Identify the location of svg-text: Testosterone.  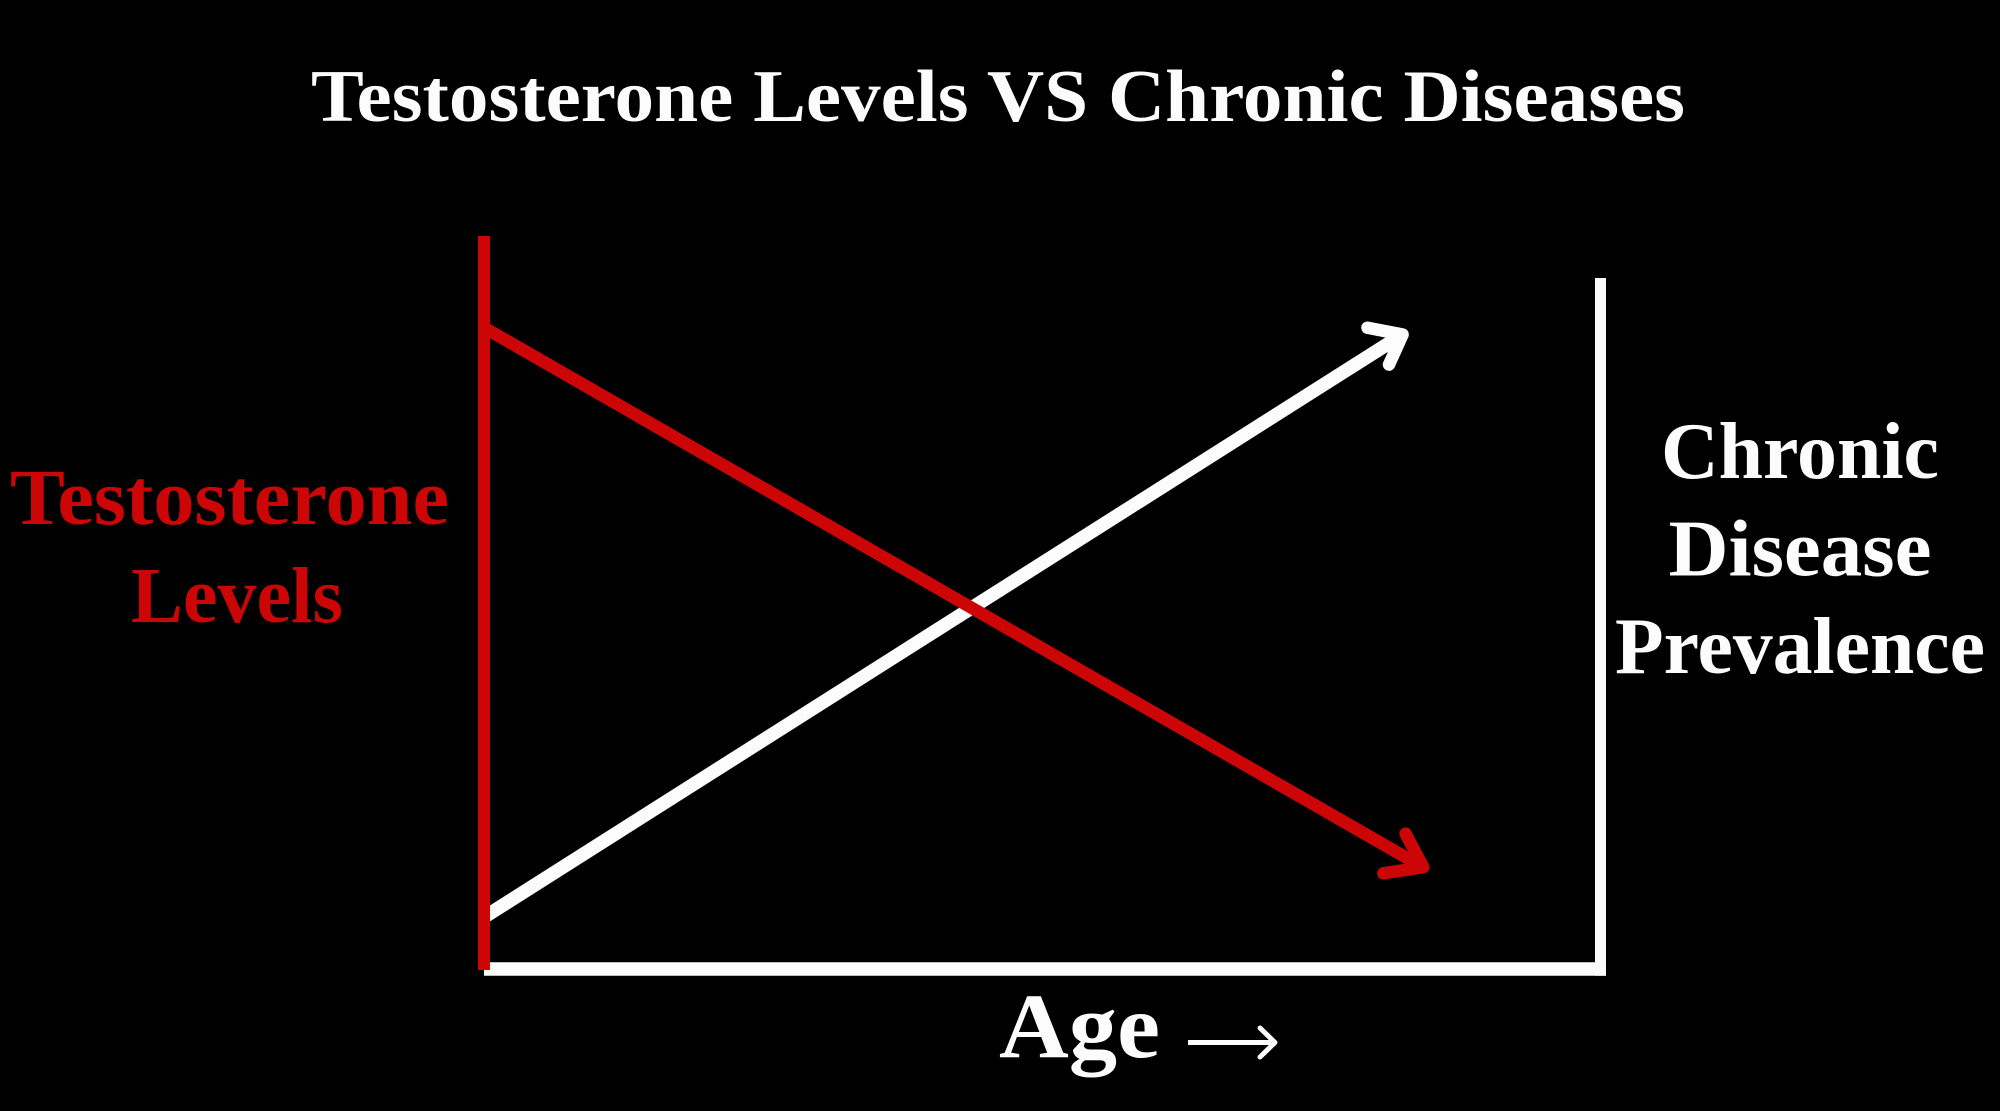
(229, 498).